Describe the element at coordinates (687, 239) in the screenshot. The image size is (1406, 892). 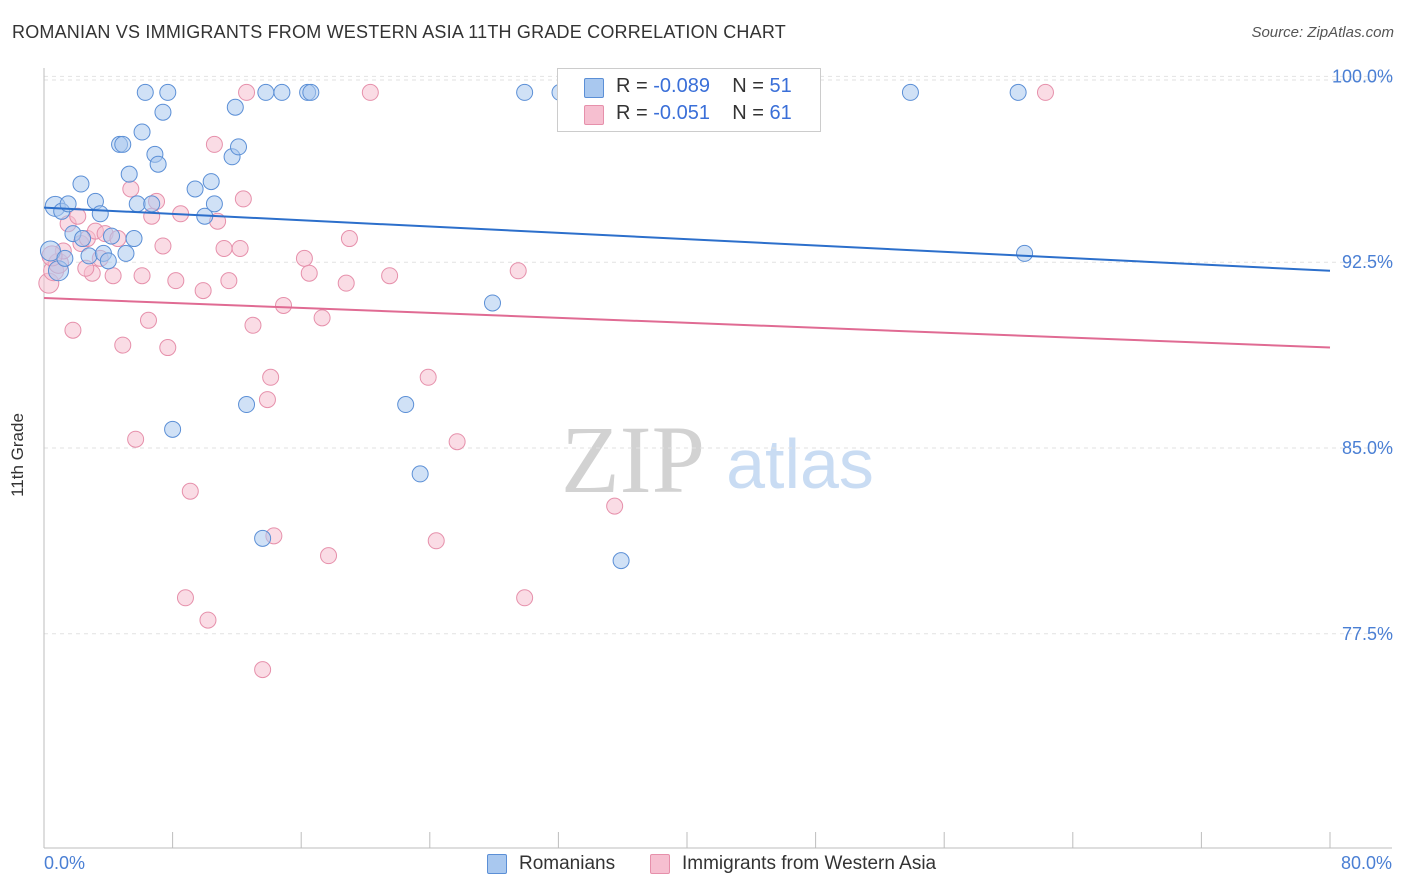
I see `trend-line-romanians` at that location.